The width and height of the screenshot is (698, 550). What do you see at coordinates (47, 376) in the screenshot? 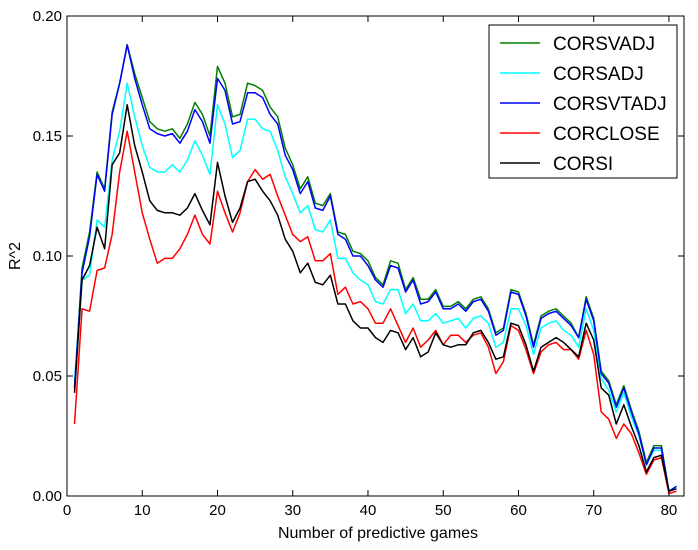
I see `y-tick-label: 0.05` at bounding box center [47, 376].